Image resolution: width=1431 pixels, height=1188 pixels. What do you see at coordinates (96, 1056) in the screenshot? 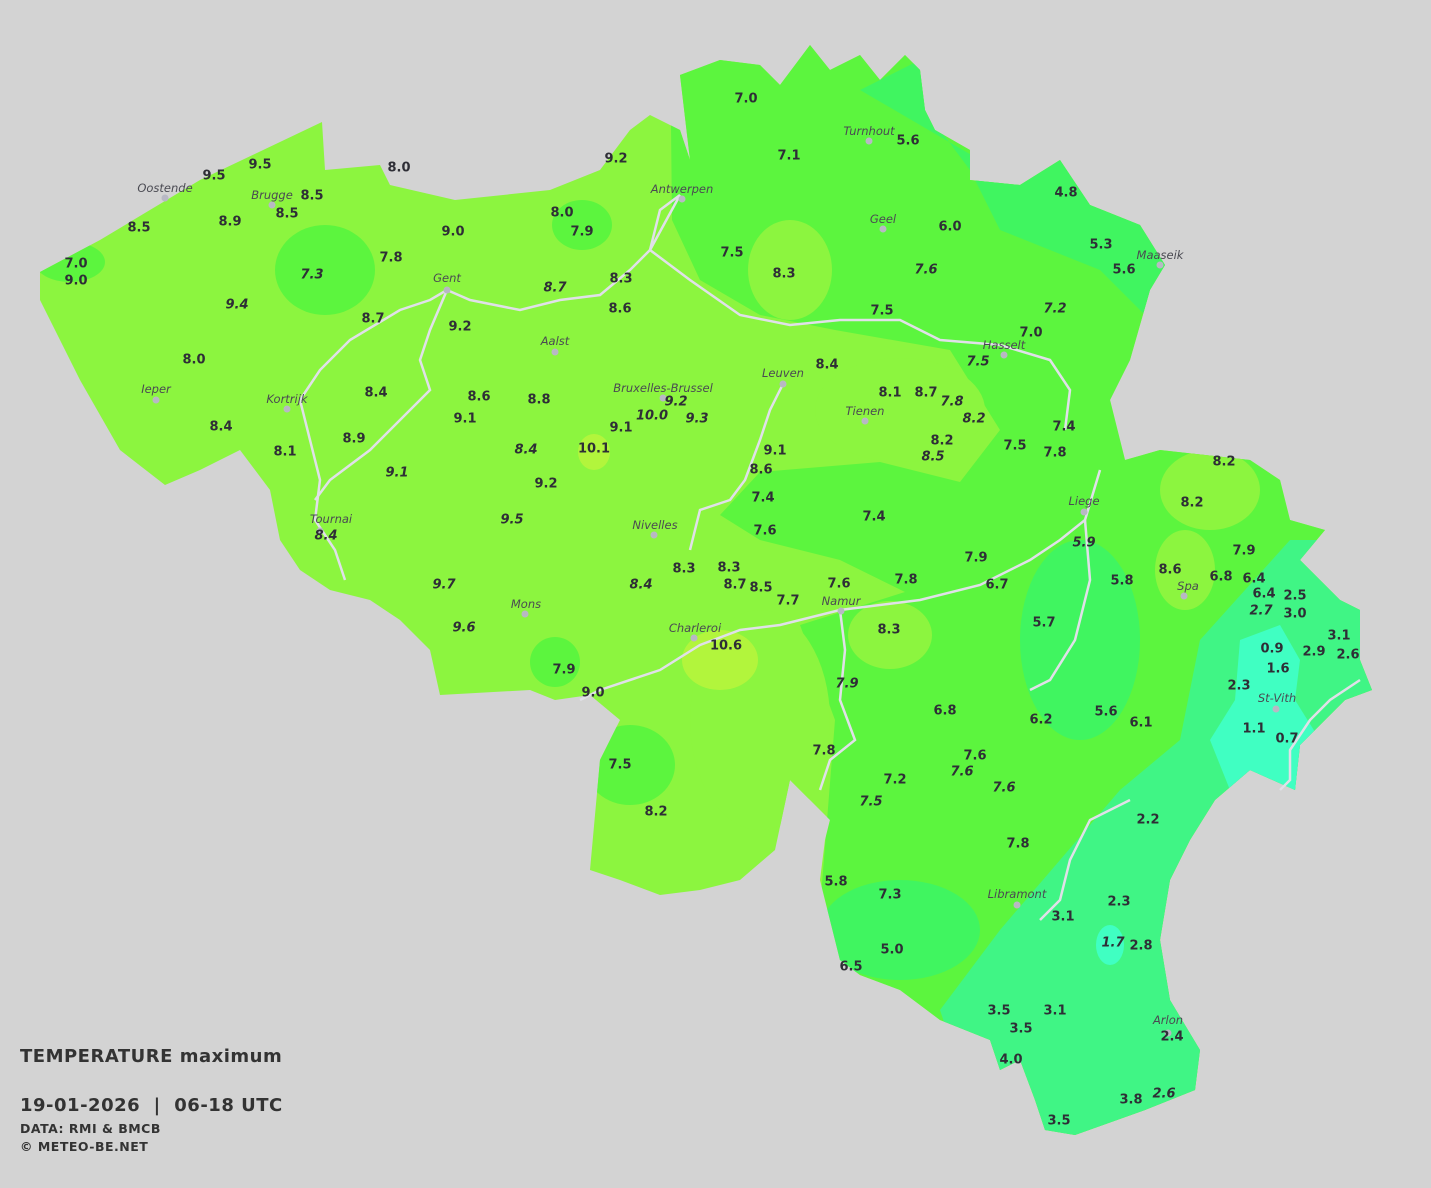
I see `title-main: TEMPERATURE` at bounding box center [96, 1056].